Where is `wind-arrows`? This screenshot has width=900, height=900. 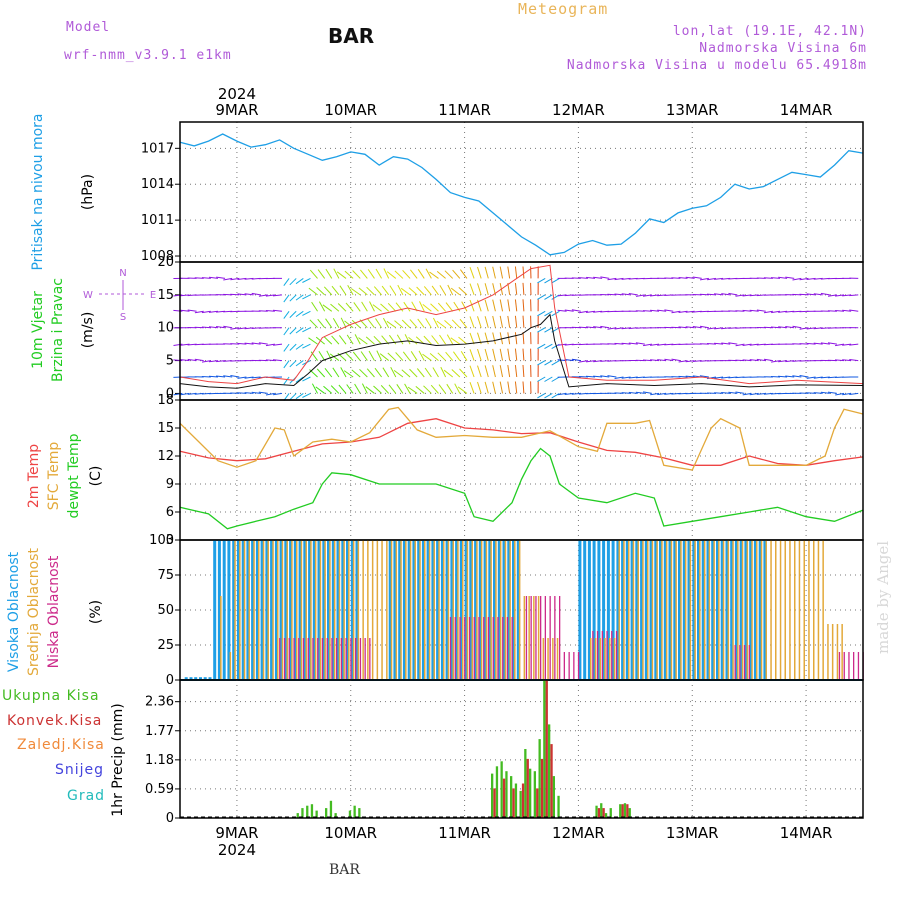 wind-arrows is located at coordinates (516, 333).